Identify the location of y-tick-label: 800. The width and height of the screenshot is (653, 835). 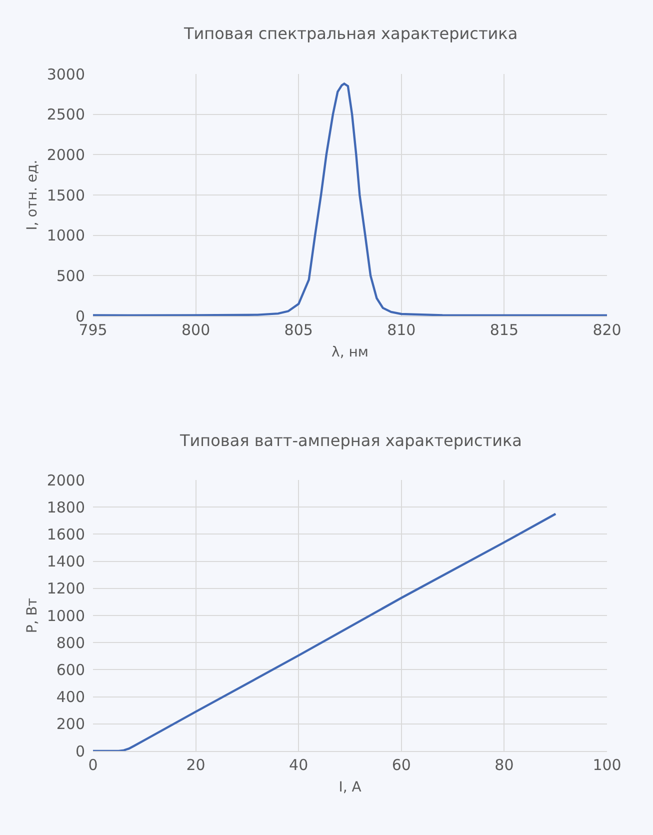
(70, 643).